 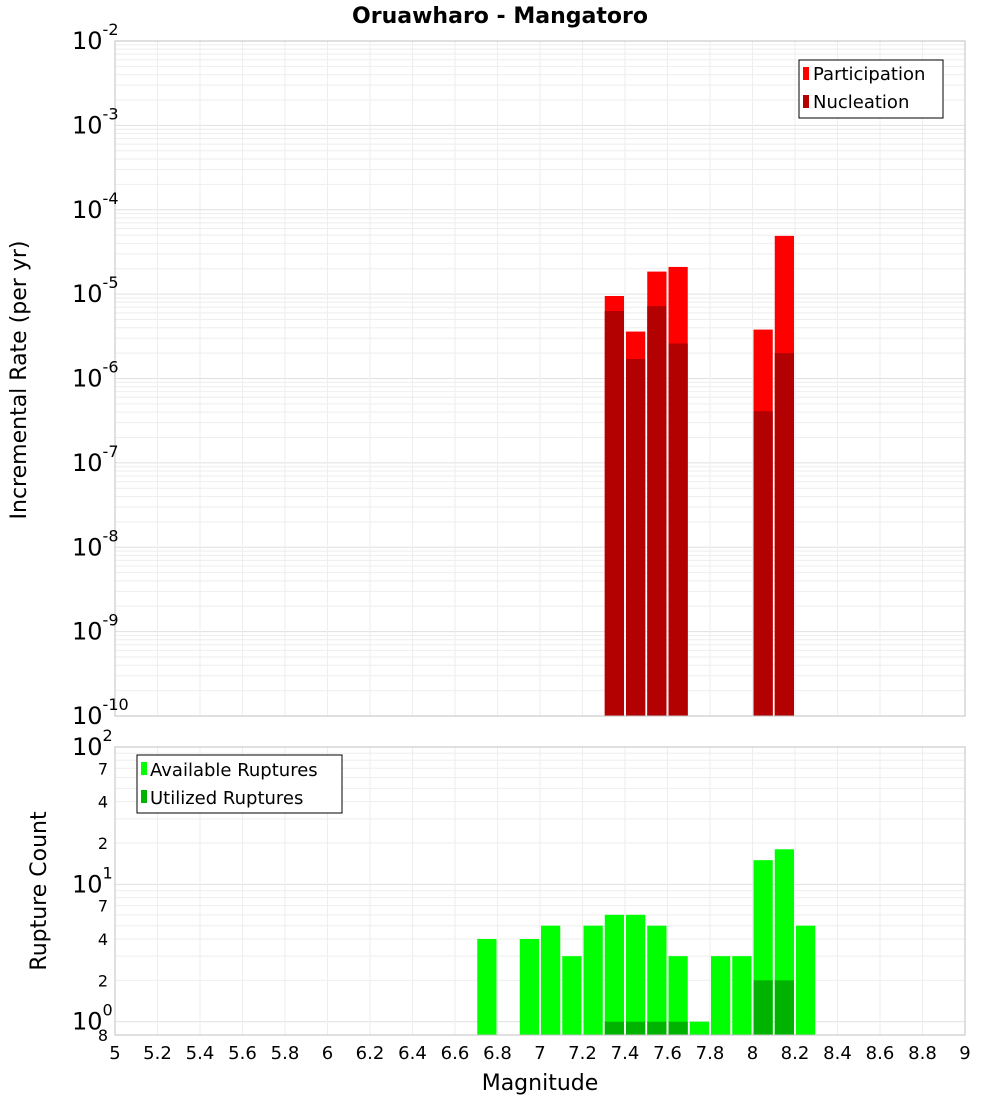 I want to click on rate-y-tick-label: 10⁻³, so click(x=95, y=121).